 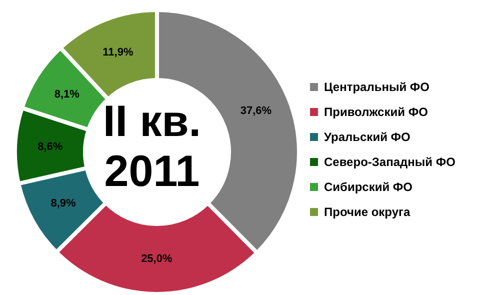 I want to click on legend-label: Сибирский ФО, so click(x=368, y=187).